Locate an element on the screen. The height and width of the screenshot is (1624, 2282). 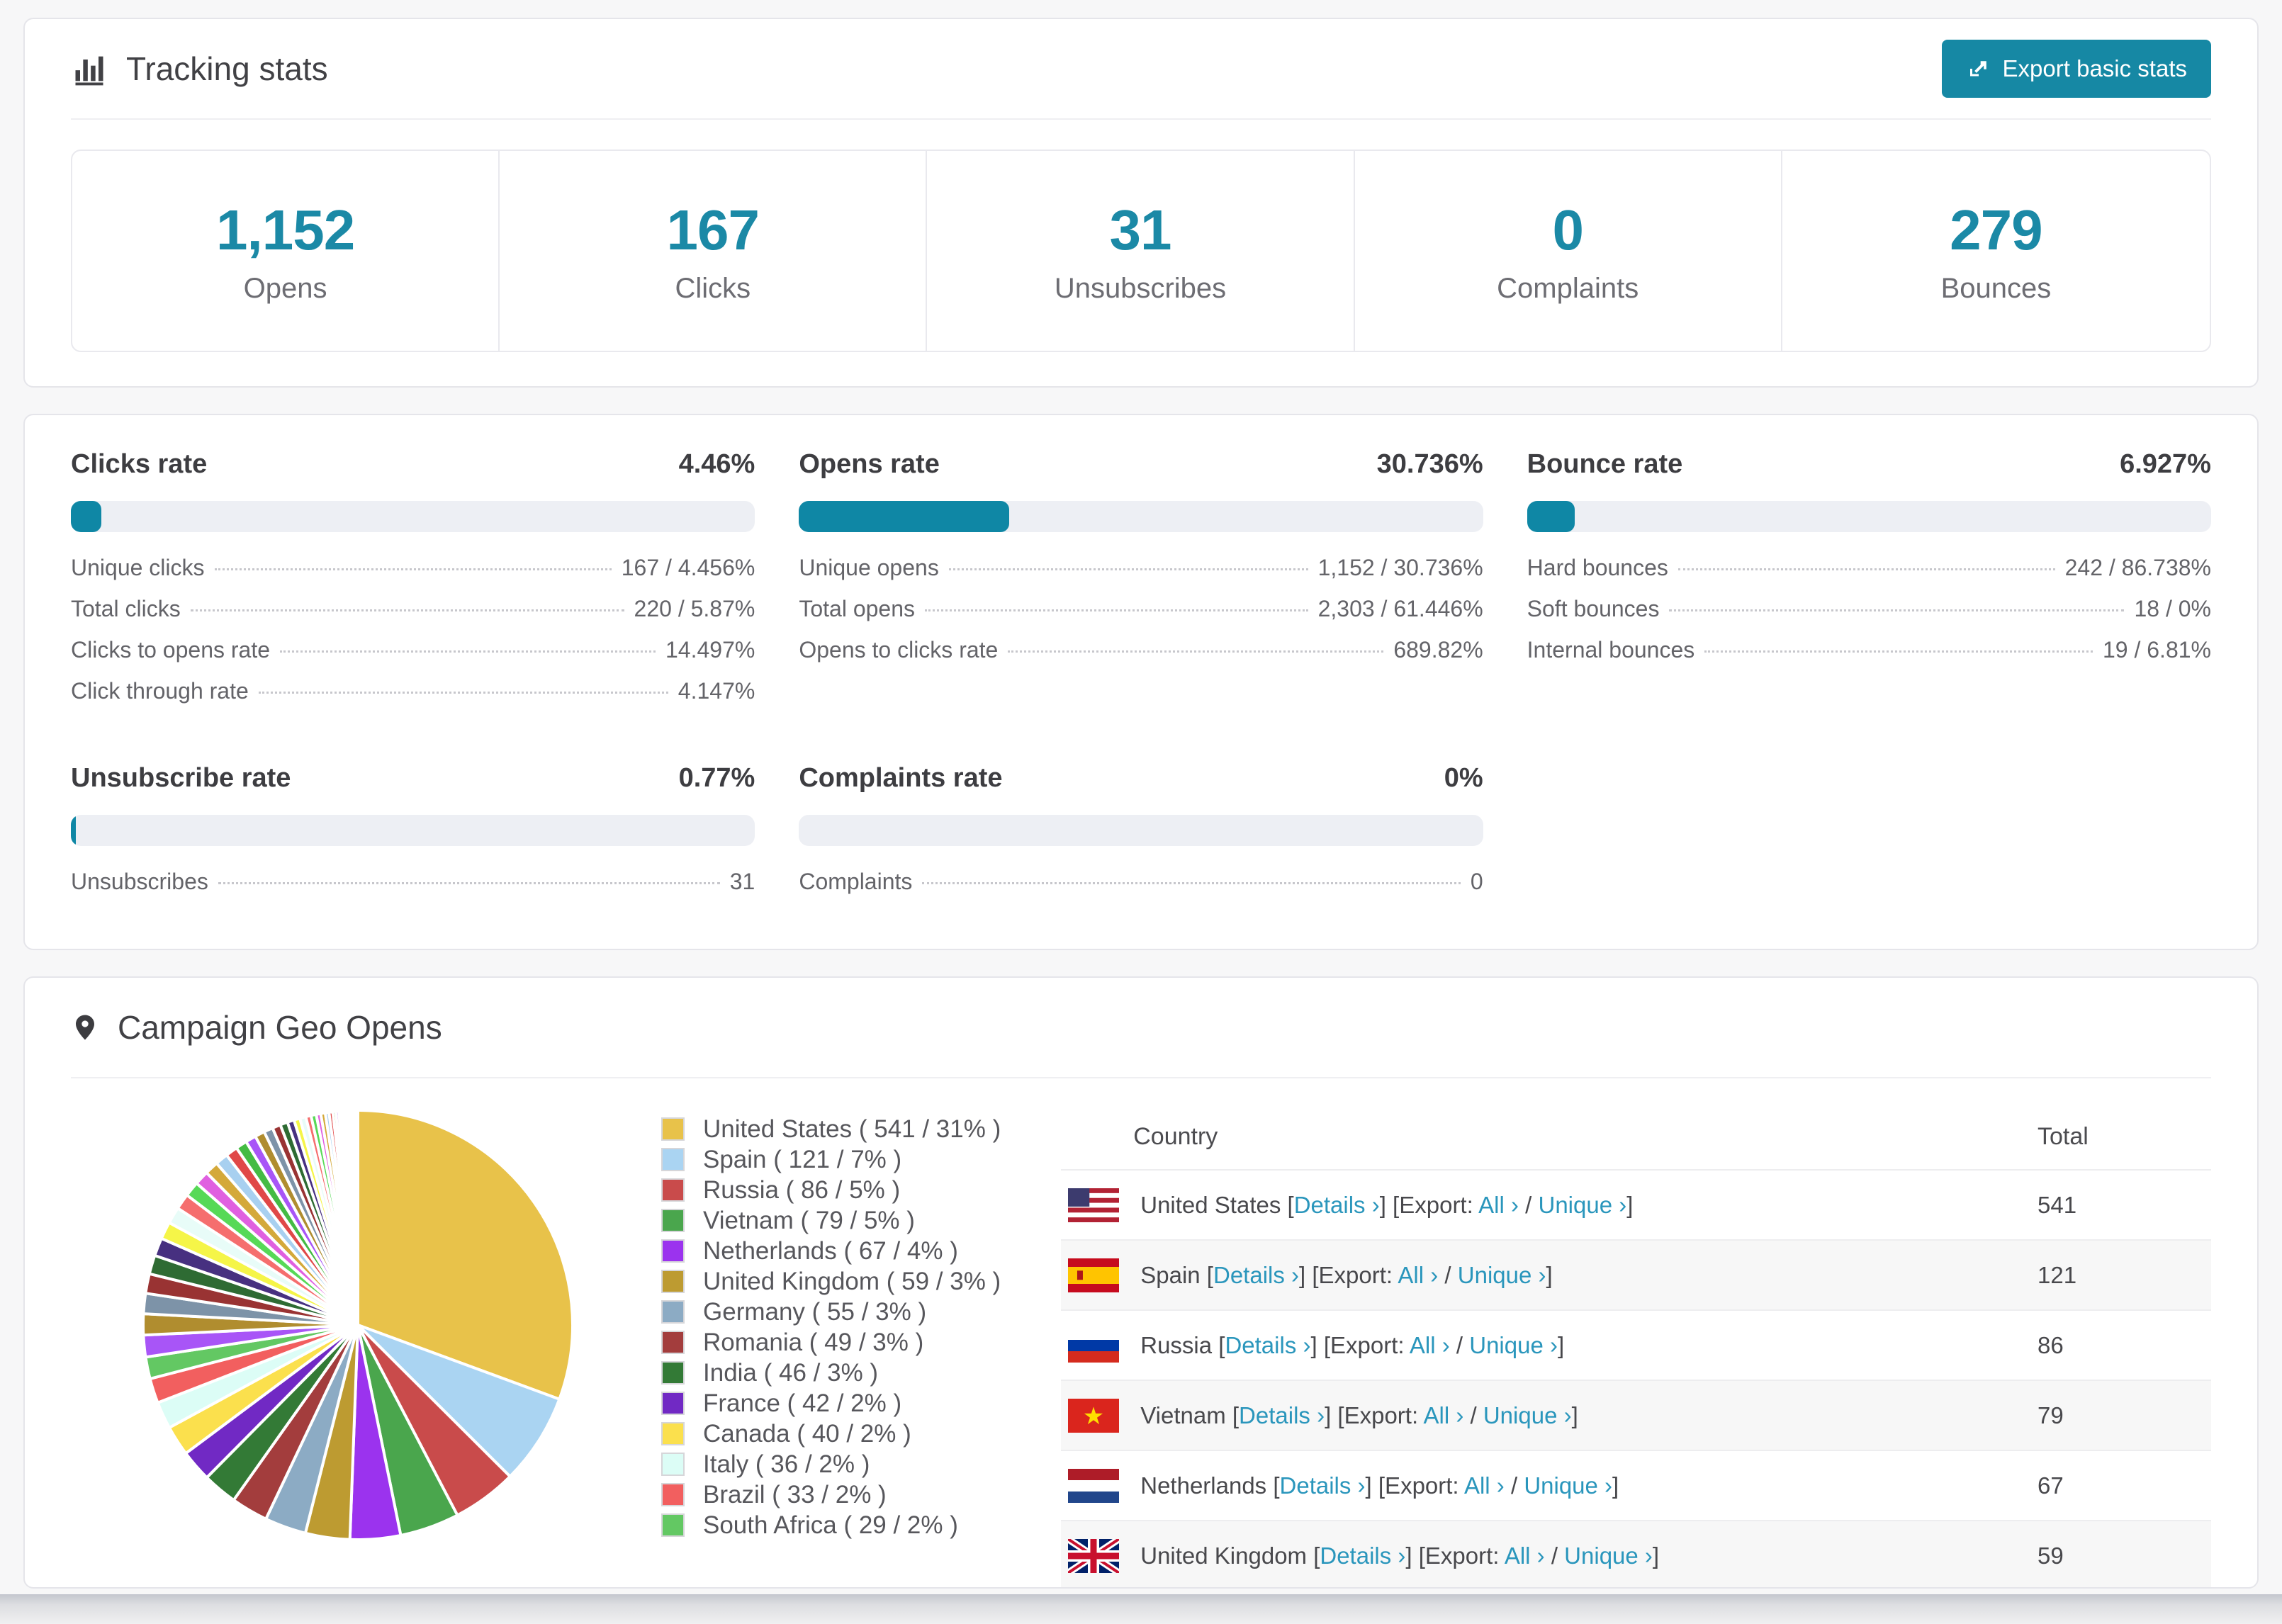
page-title: Tracking stats is located at coordinates (227, 68).